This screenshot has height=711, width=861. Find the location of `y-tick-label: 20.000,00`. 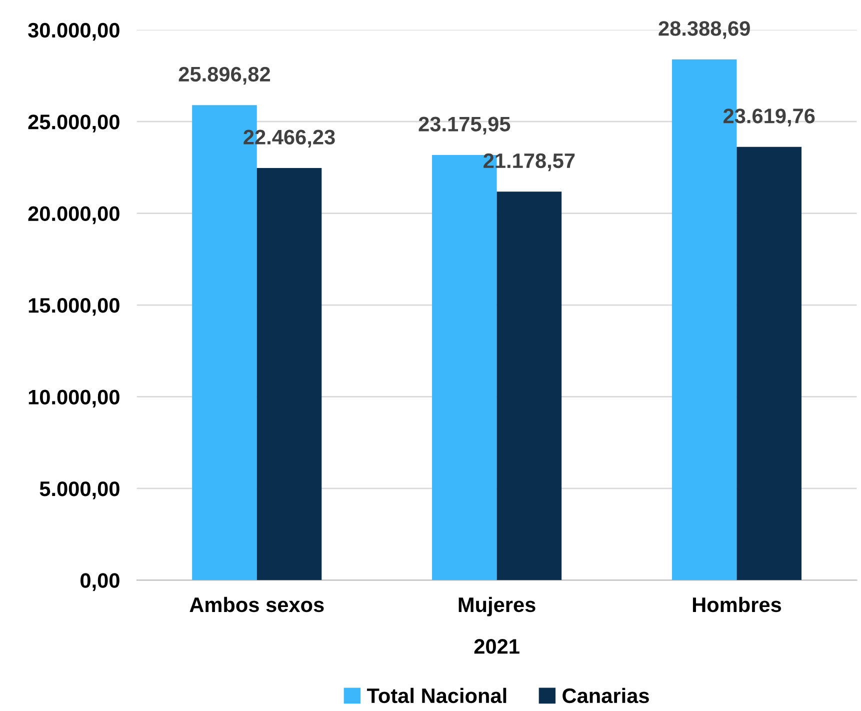

y-tick-label: 20.000,00 is located at coordinates (74, 215).